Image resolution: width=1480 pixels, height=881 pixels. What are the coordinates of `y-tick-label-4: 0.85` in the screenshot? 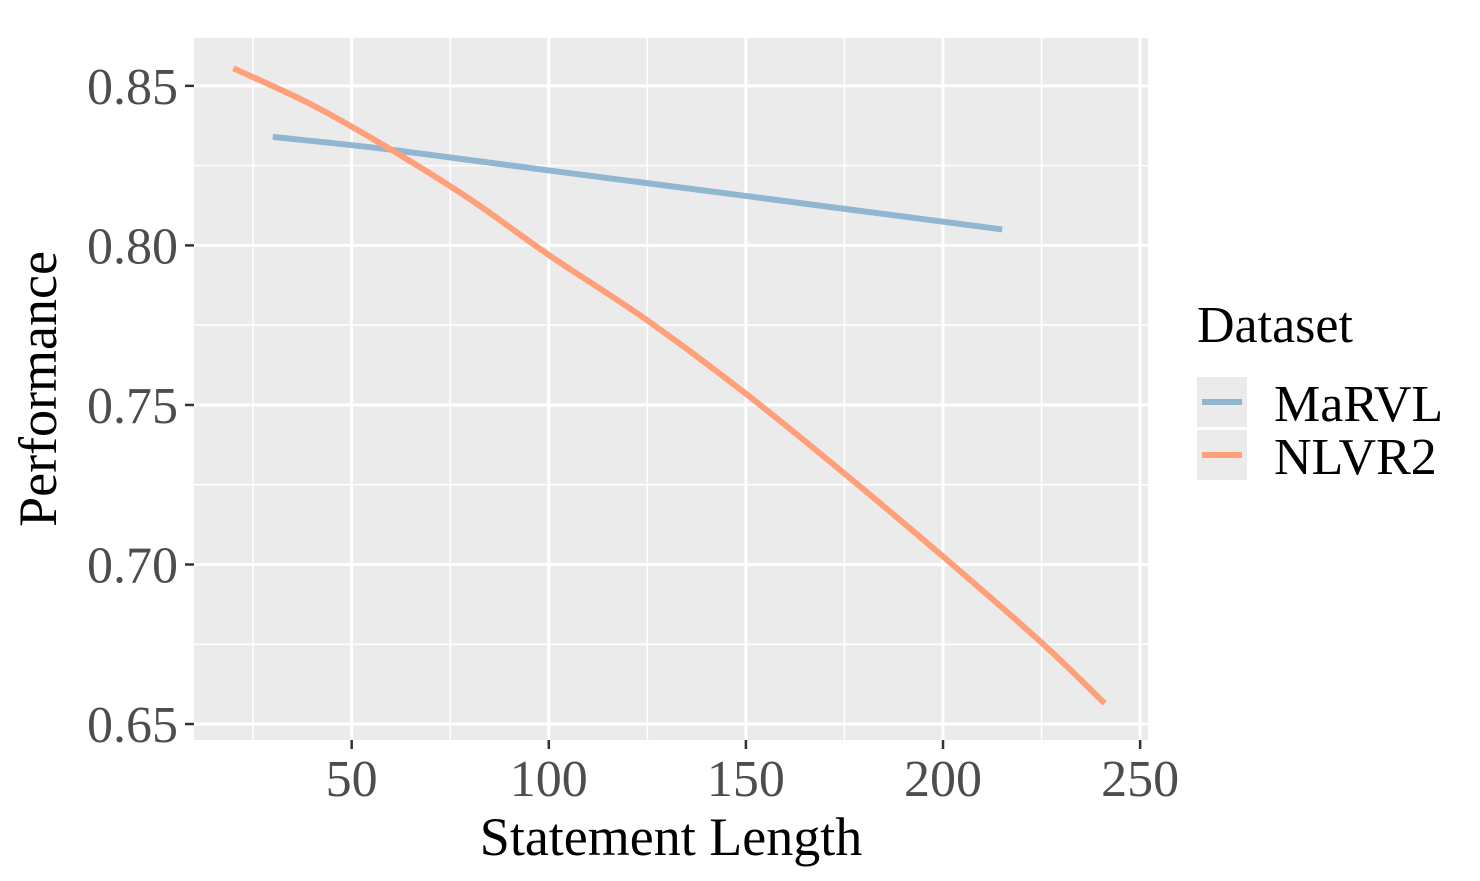 It's located at (132, 87).